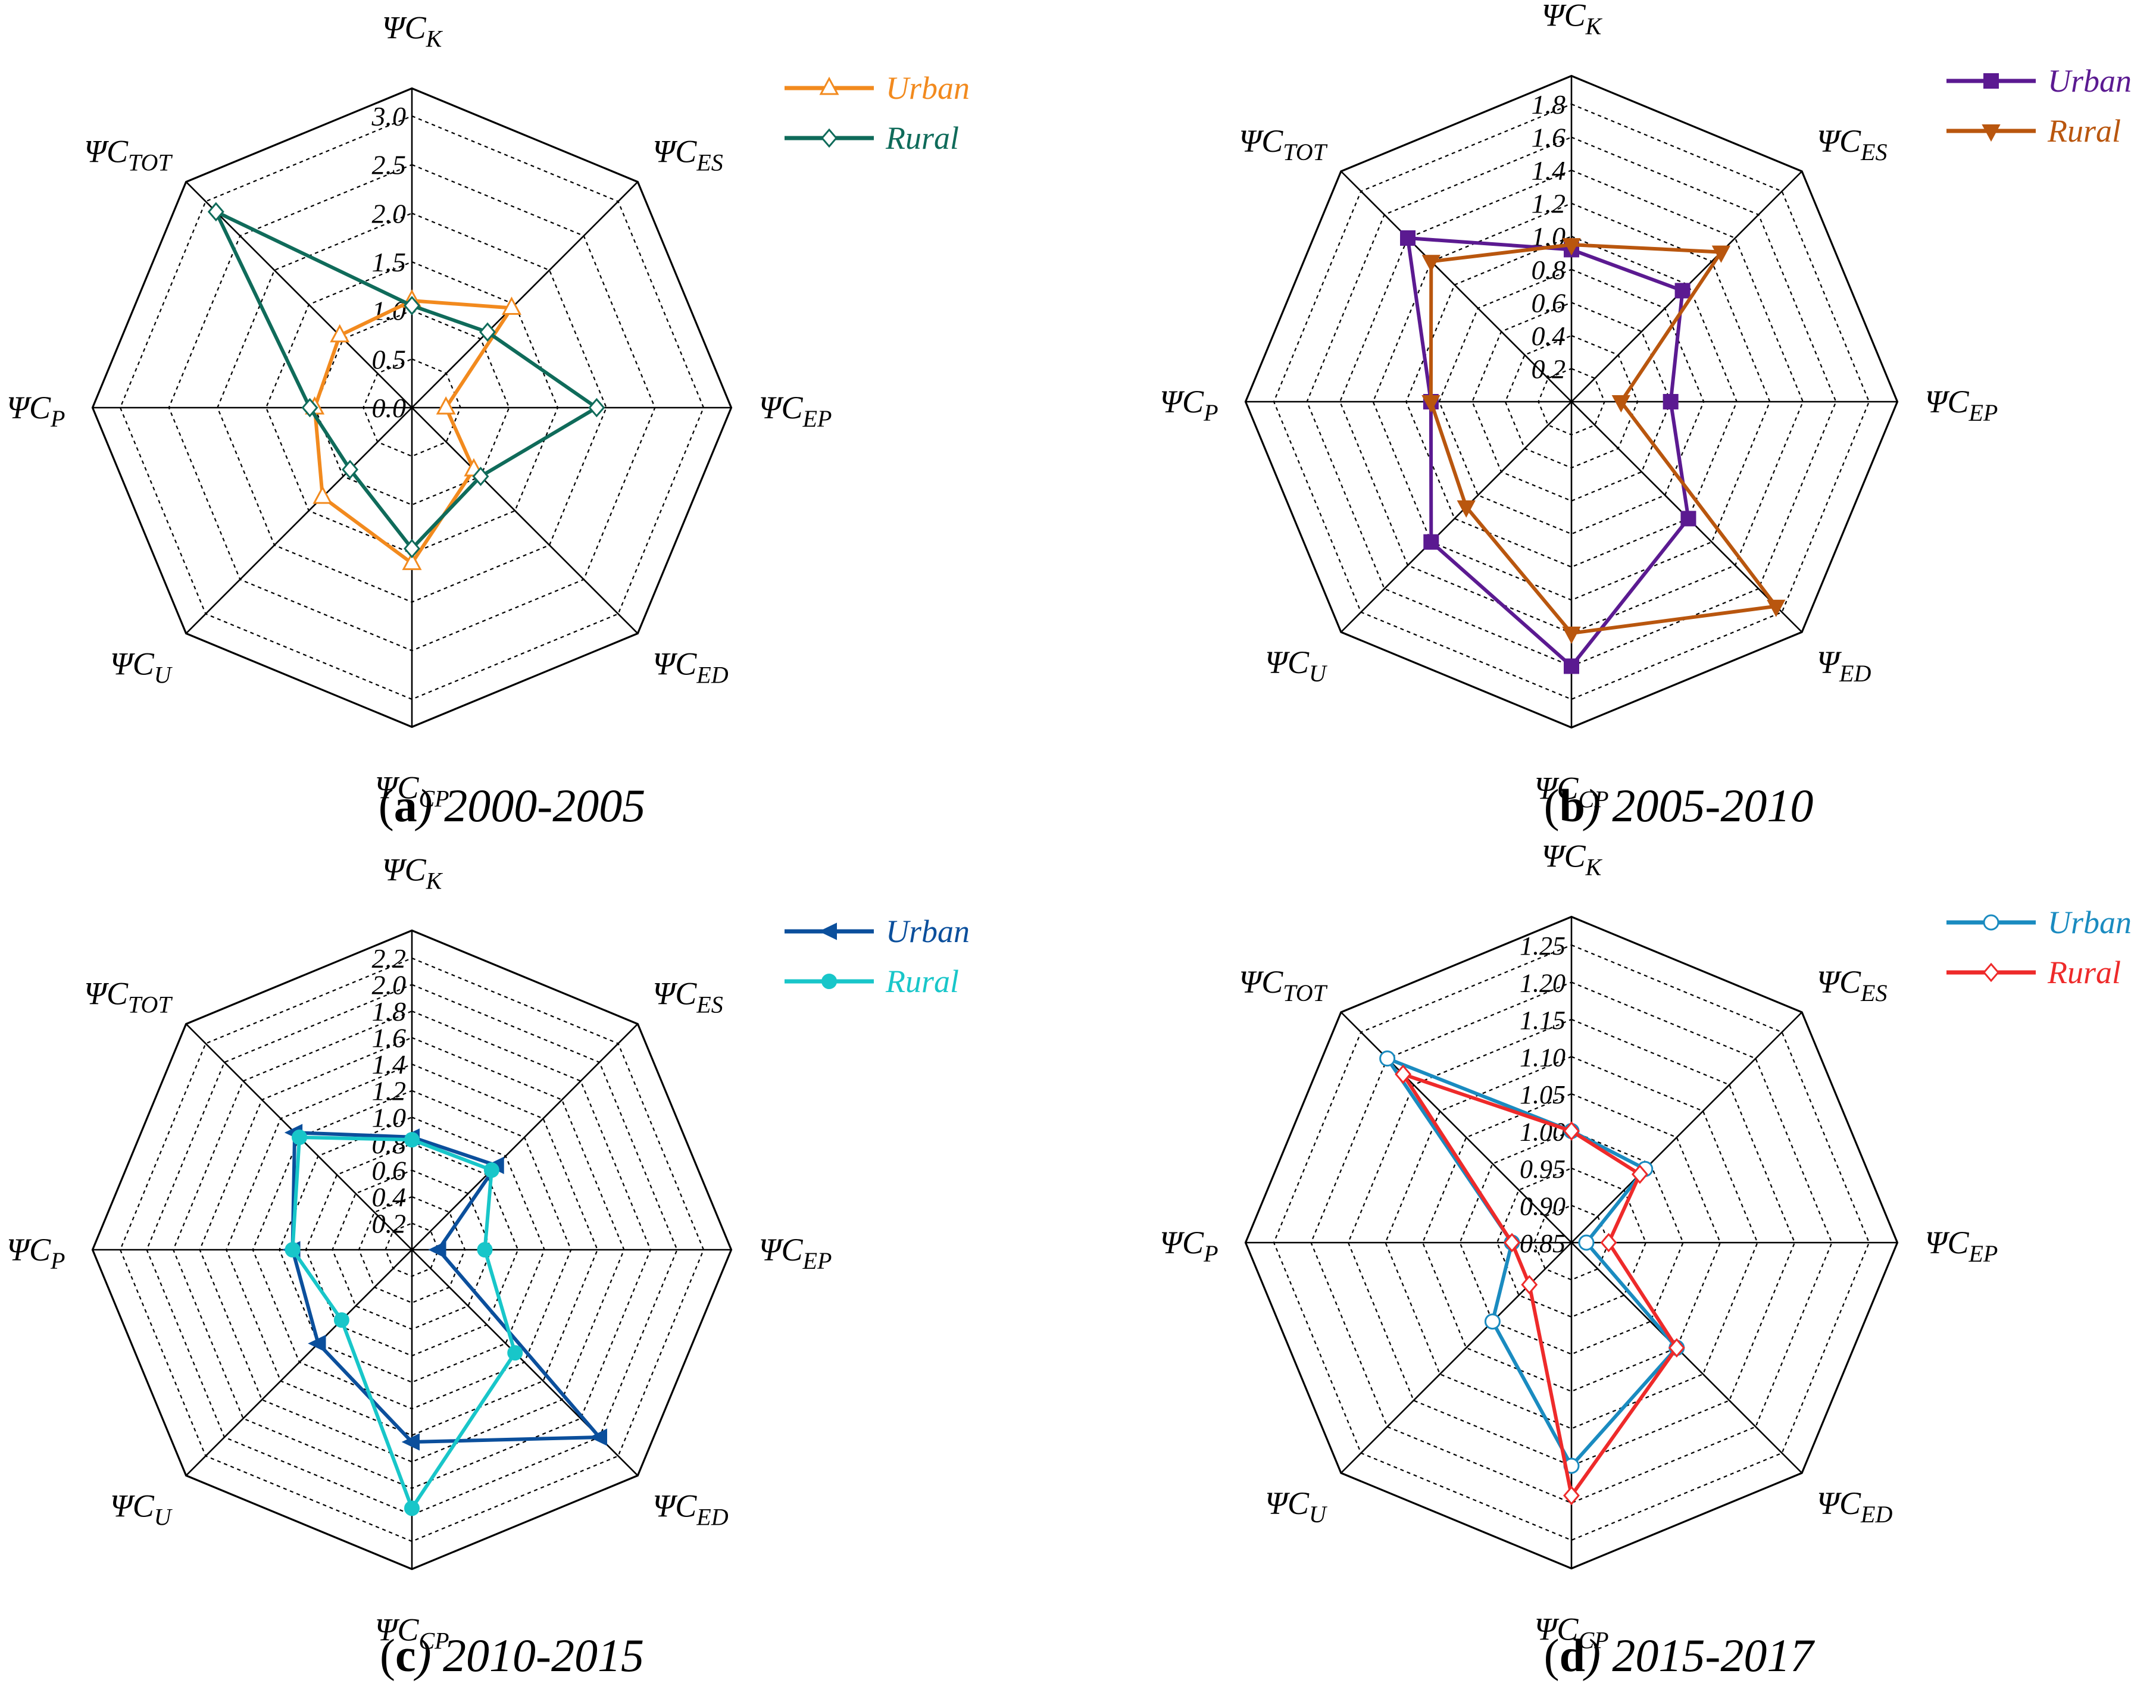  What do you see at coordinates (1679, 805) in the screenshot?
I see `caption-b: (b) 2005-2010` at bounding box center [1679, 805].